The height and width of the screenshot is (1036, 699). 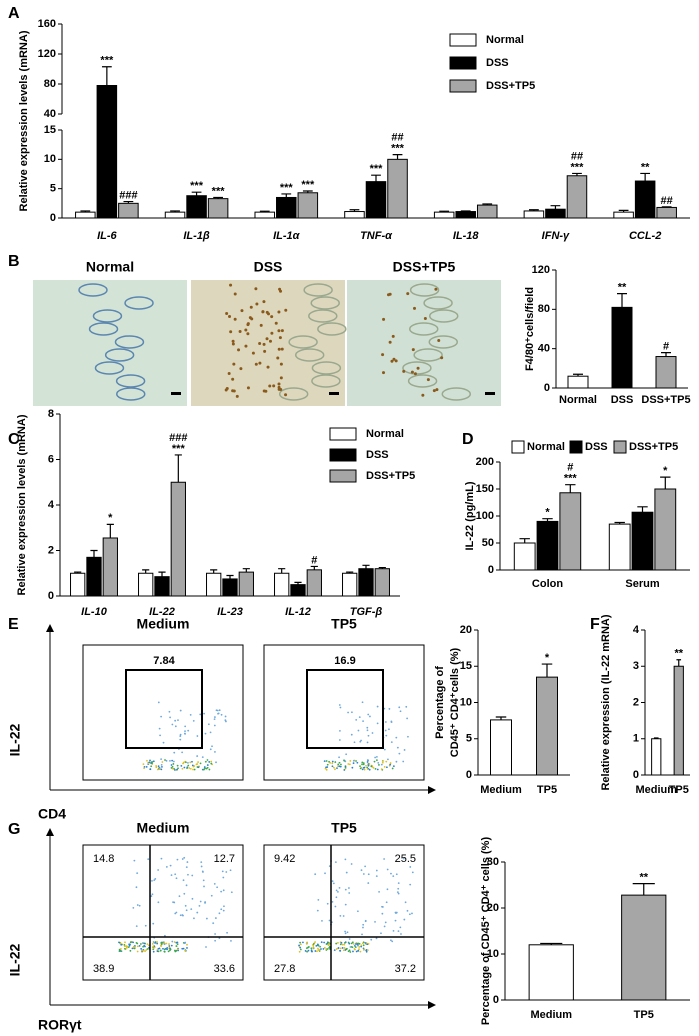 I want to click on x-tick-label: IL-22, so click(x=162, y=612).